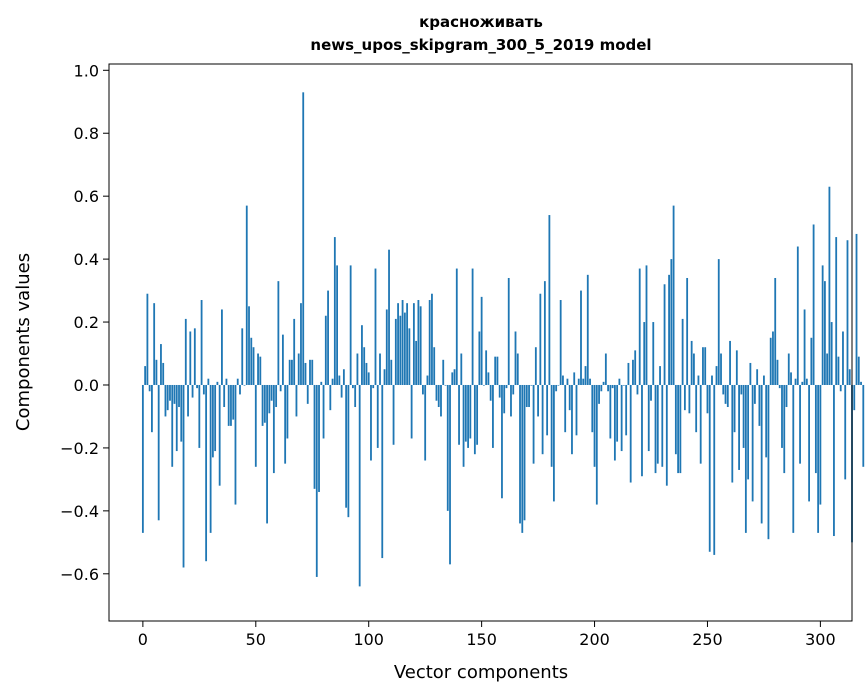 This screenshot has width=867, height=696. Describe the element at coordinates (707, 639) in the screenshot. I see `x-tick-label: 250` at that location.